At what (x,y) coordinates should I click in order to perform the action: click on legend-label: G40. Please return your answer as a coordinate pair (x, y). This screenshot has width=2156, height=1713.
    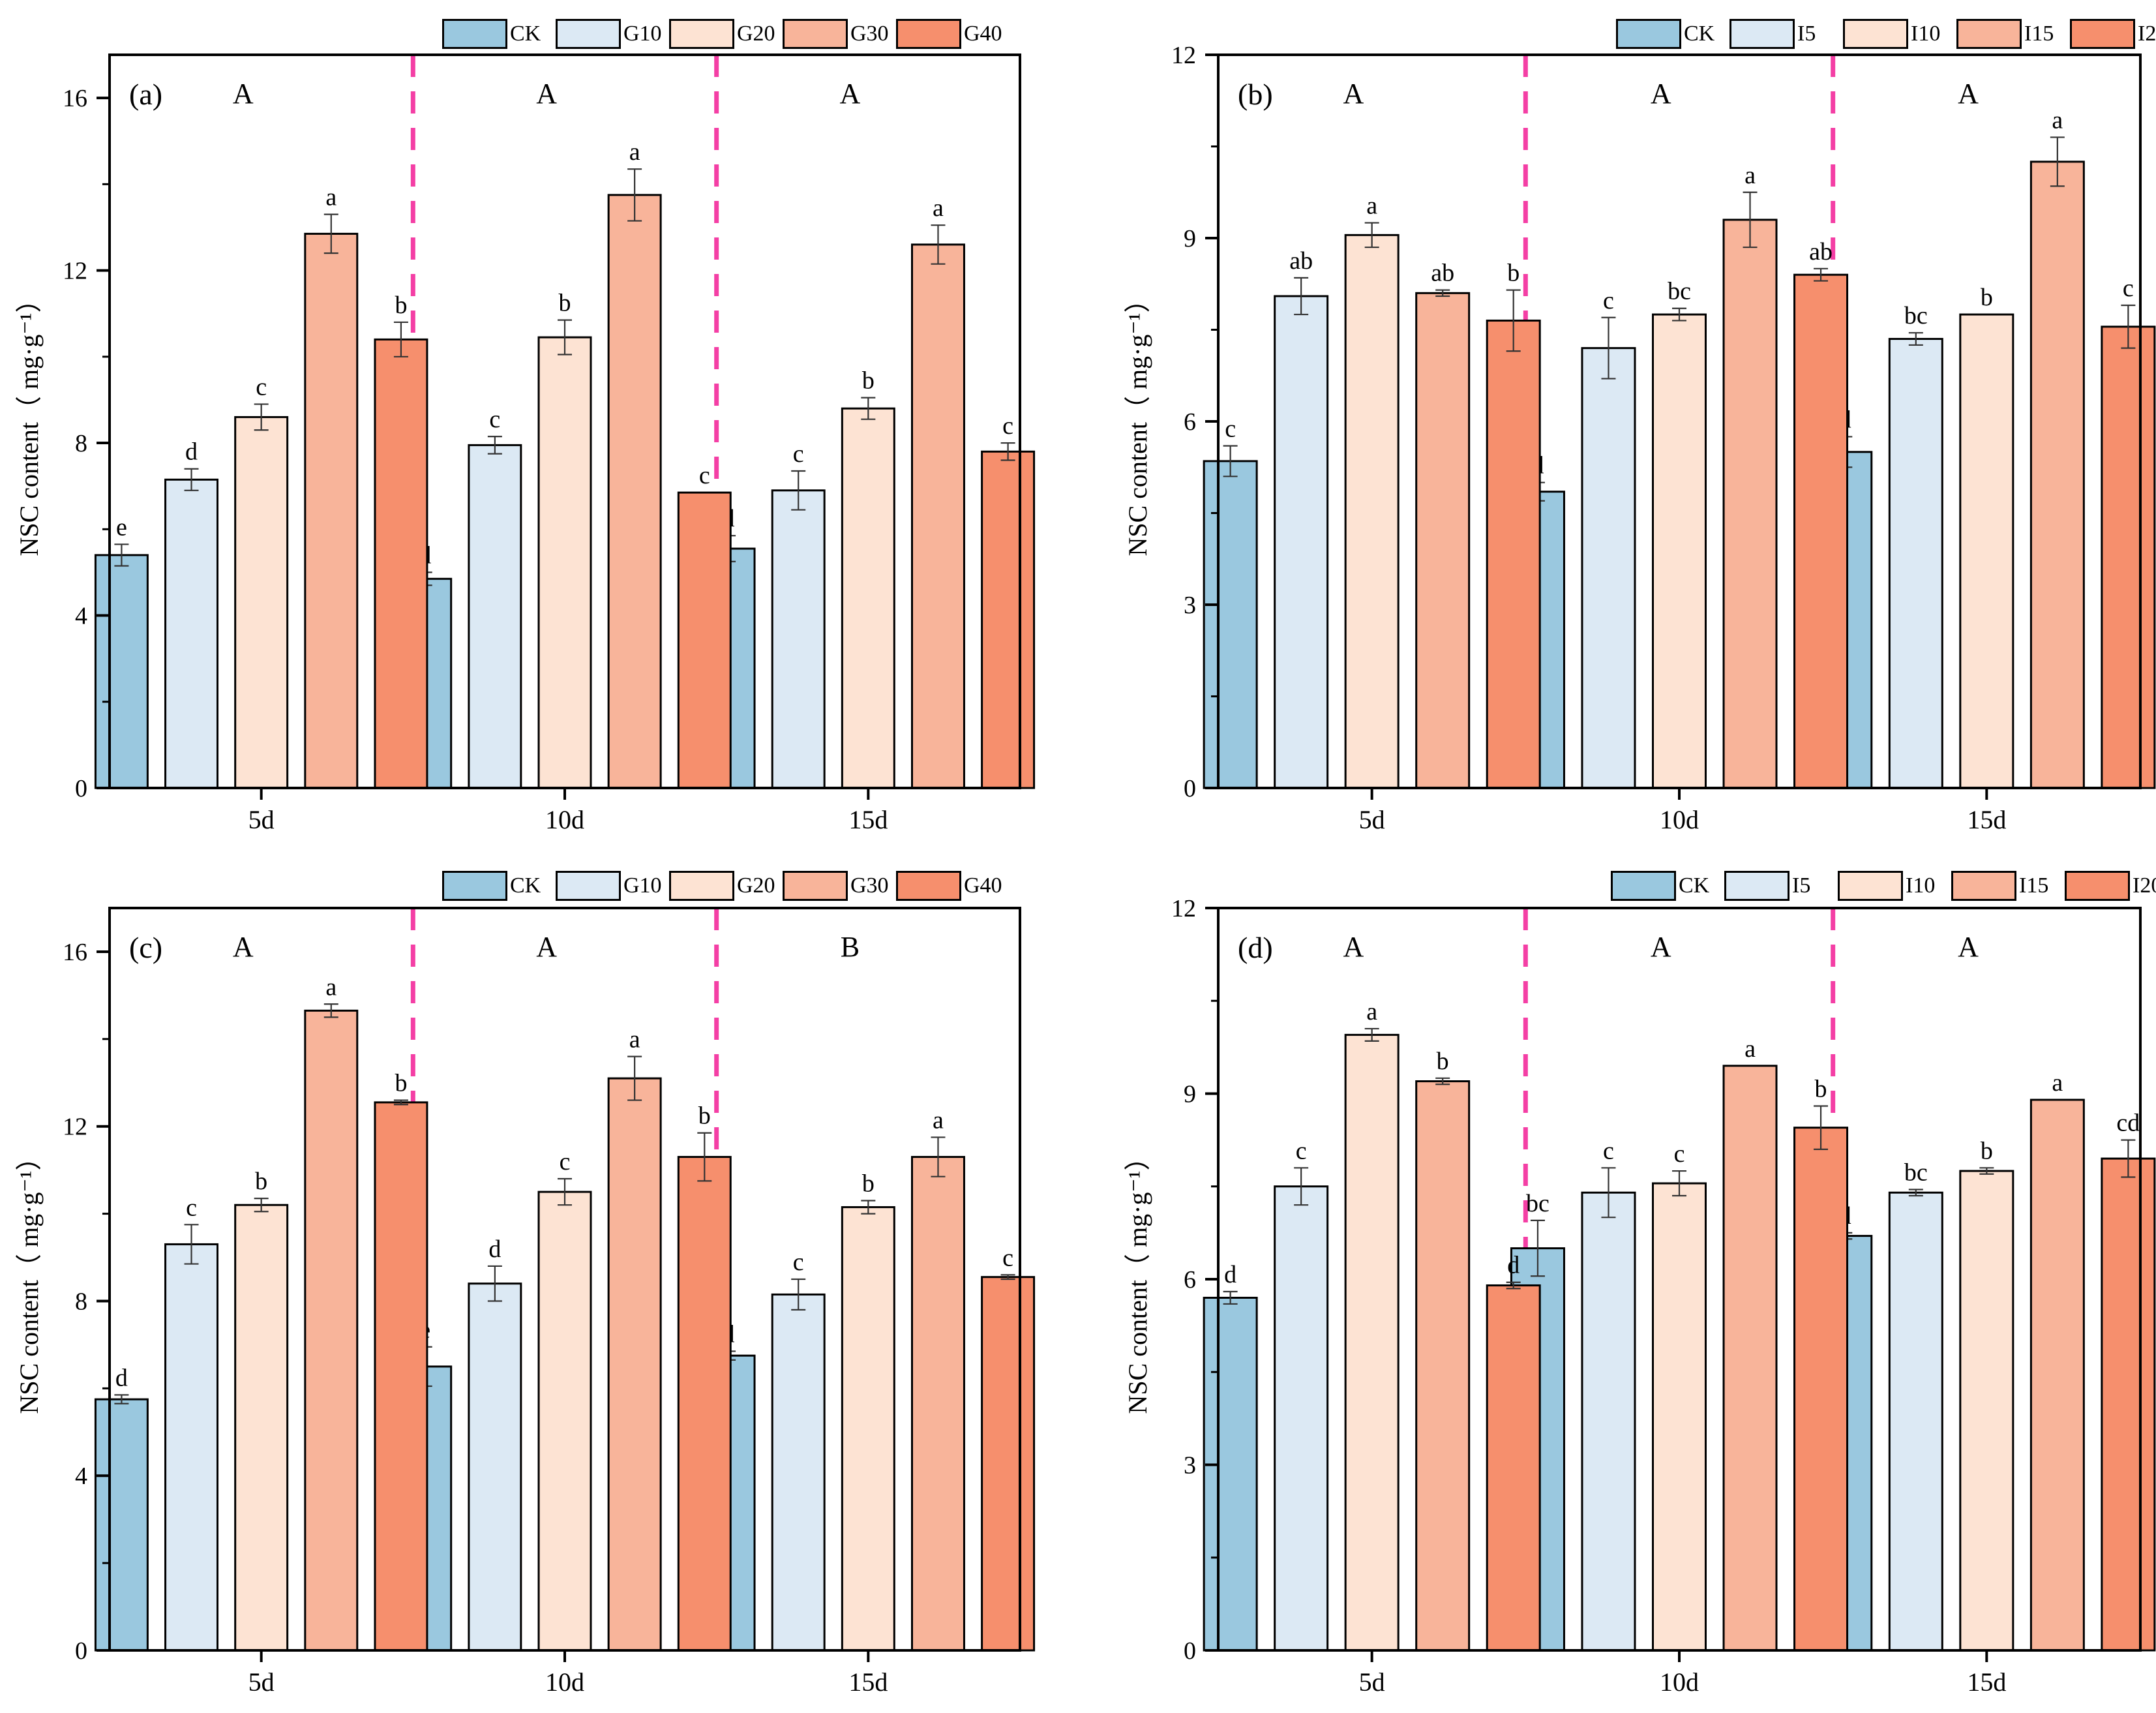
    Looking at the image, I should click on (983, 34).